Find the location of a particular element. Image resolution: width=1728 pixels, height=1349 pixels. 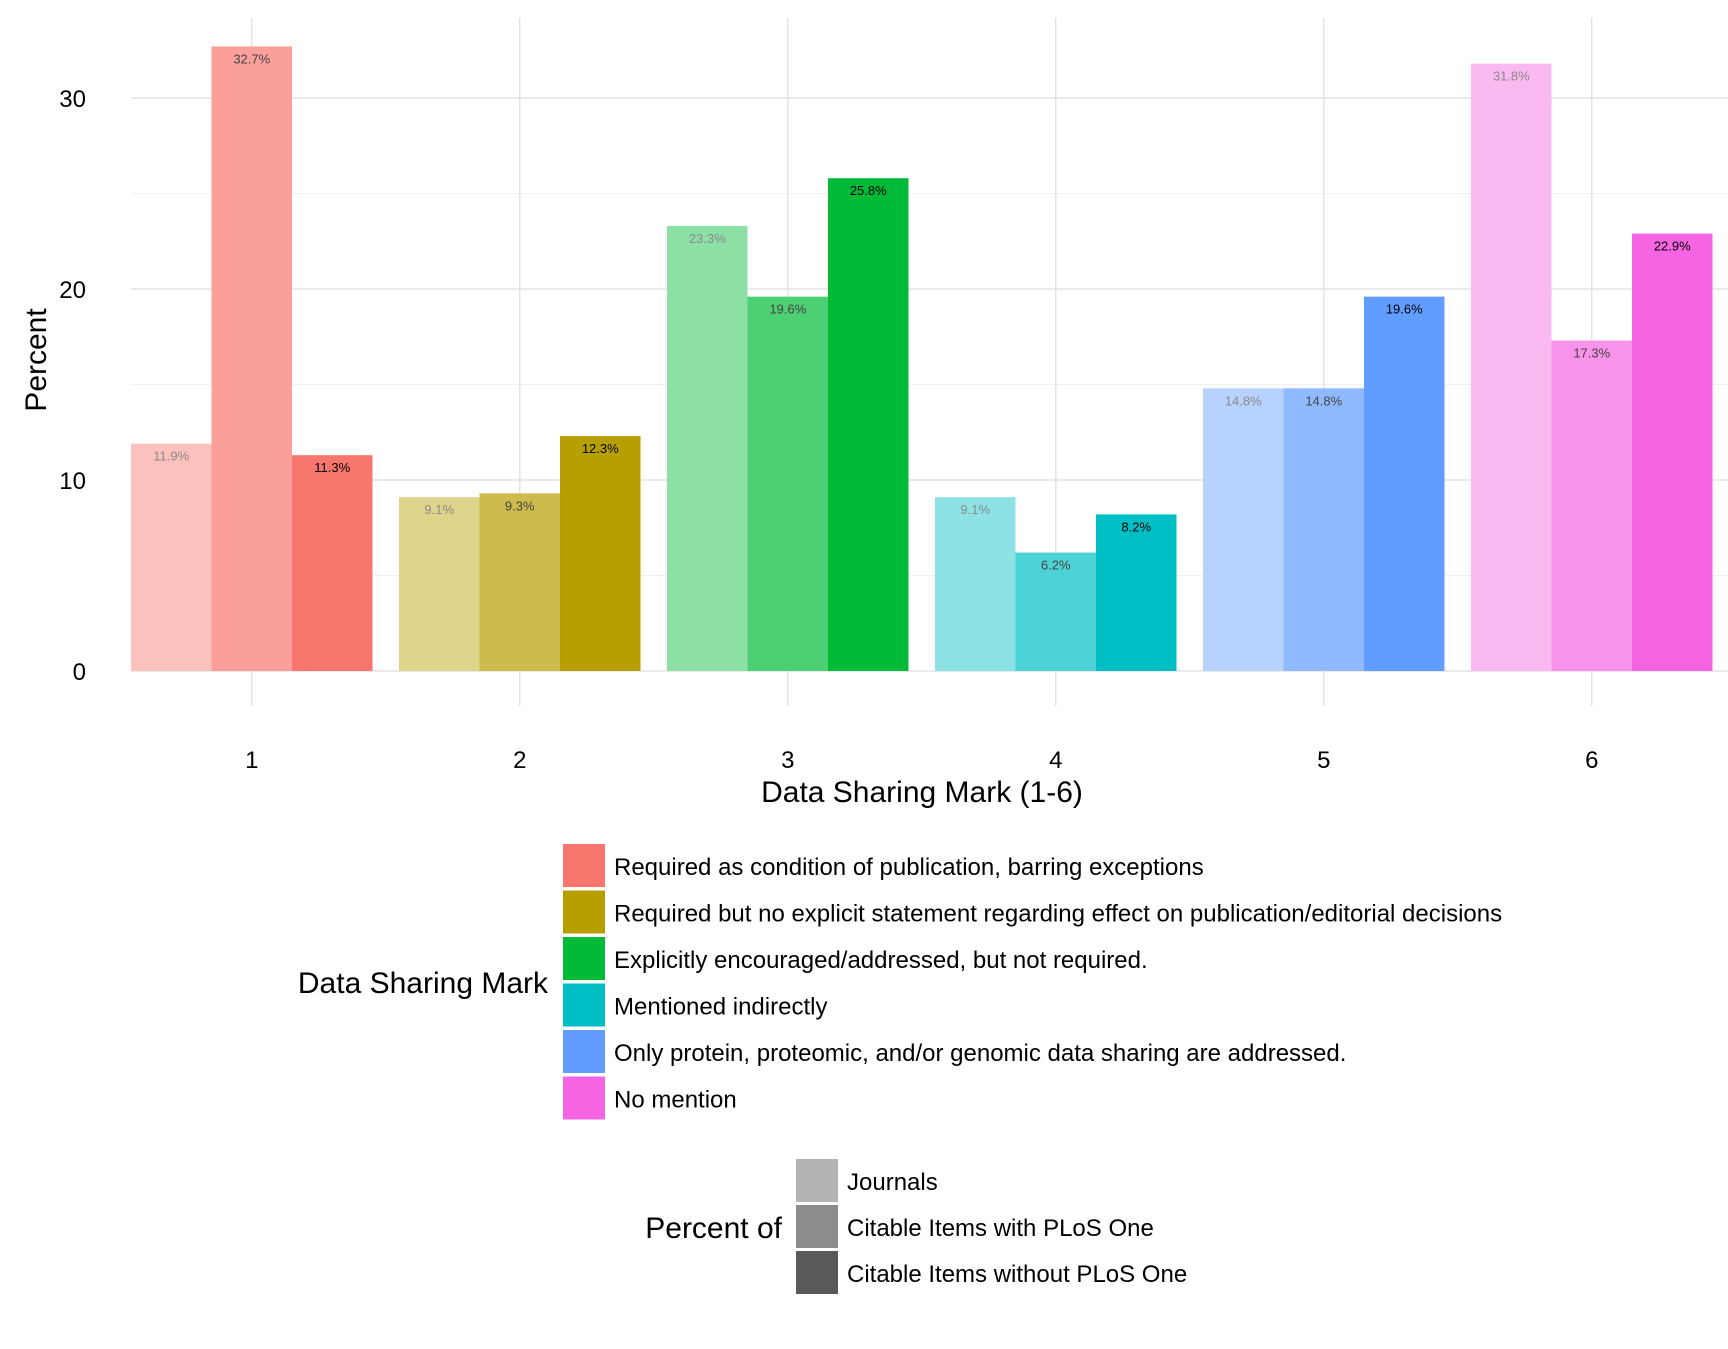

x-tick-label: 6 is located at coordinates (1591, 760).